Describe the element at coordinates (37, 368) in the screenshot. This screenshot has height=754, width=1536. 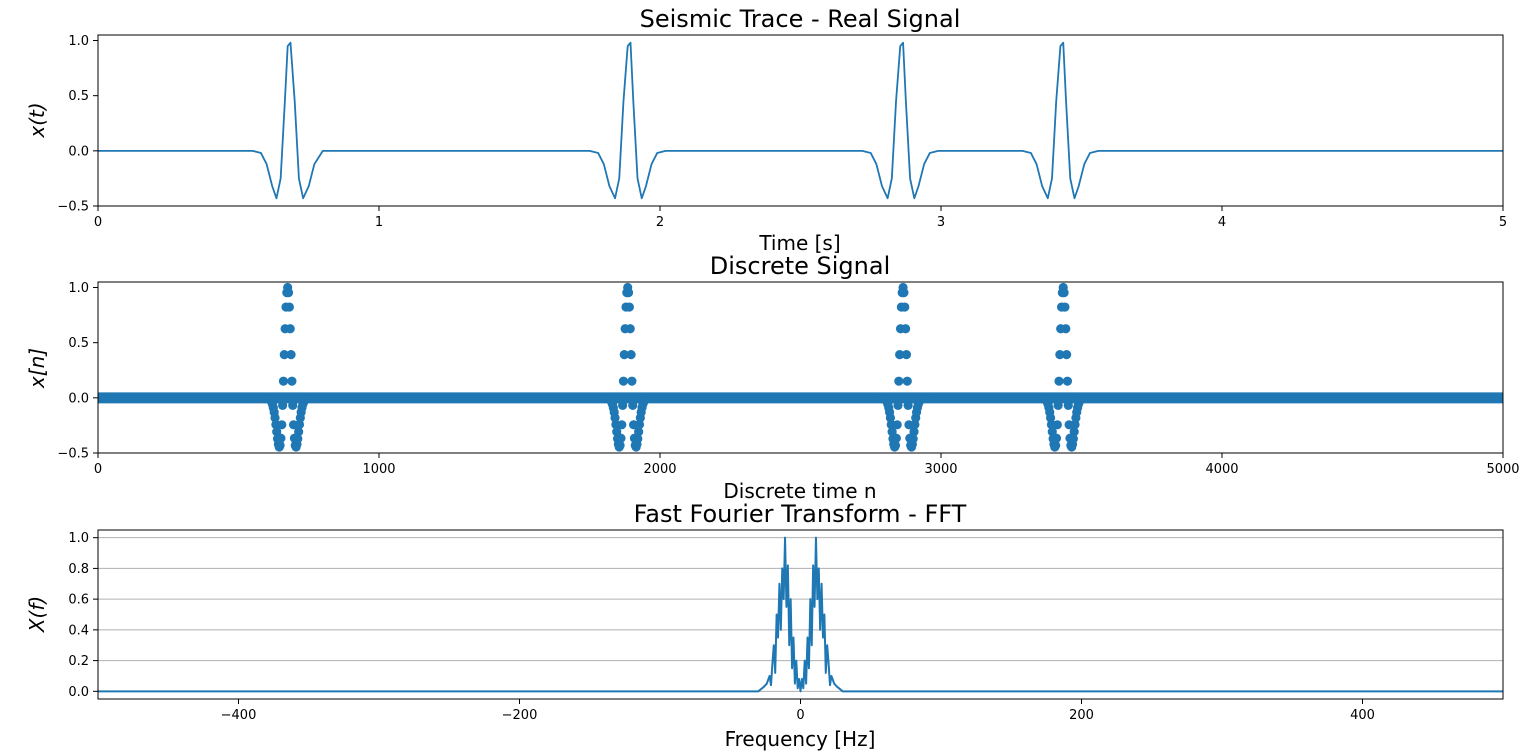
I see `y-axis-label: x[n]` at that location.